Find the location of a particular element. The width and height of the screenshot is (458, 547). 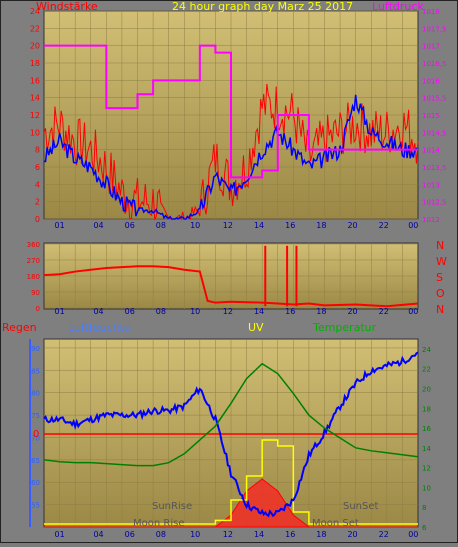

wind-y-tick: 10 is located at coordinates (35, 132).